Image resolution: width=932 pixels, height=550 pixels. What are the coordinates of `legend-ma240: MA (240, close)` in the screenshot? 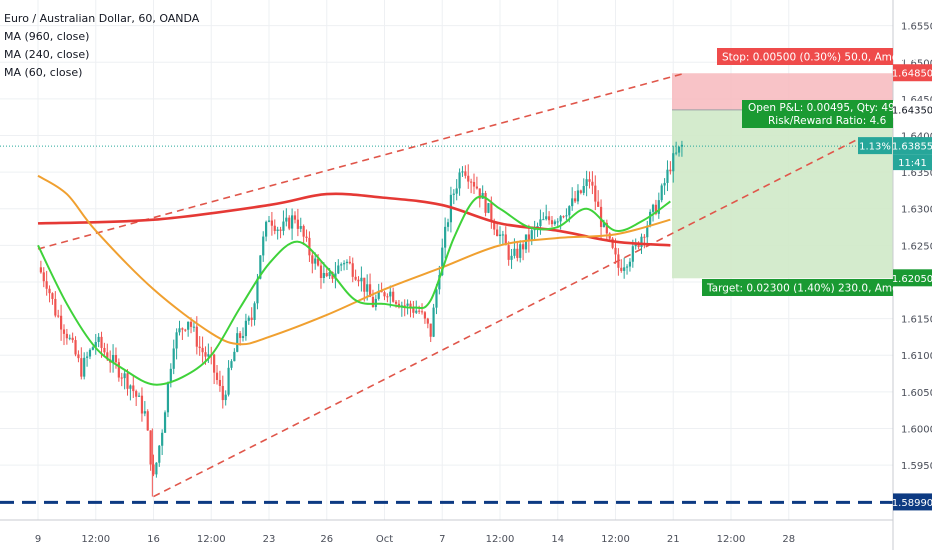 It's located at (47, 54).